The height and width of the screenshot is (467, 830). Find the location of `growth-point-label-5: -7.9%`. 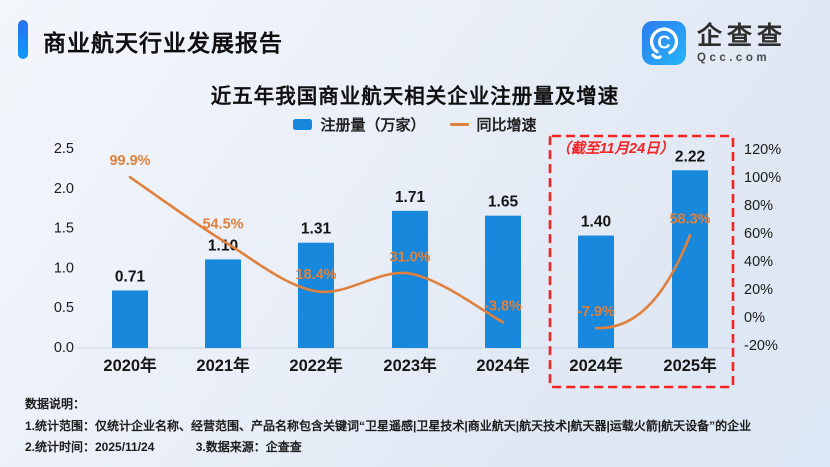

growth-point-label-5: -7.9% is located at coordinates (596, 312).